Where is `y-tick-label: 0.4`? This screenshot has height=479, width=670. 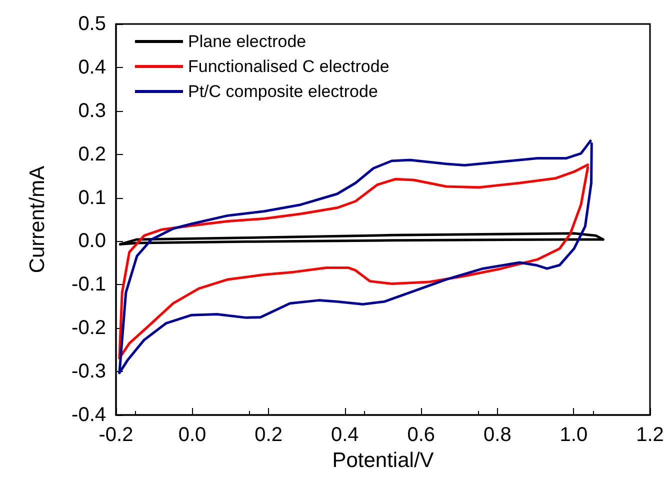 y-tick-label: 0.4 is located at coordinates (92, 67).